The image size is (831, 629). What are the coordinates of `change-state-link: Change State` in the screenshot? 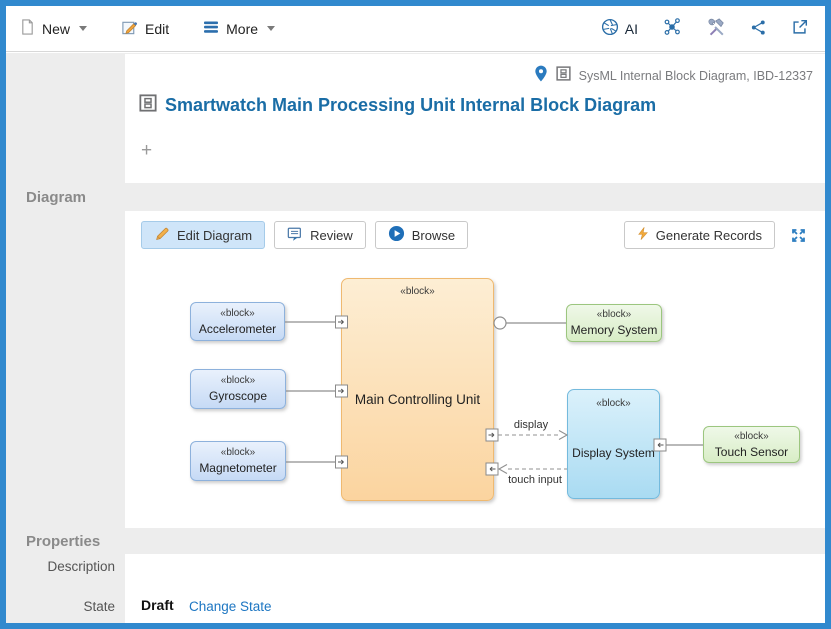 It's located at (230, 606).